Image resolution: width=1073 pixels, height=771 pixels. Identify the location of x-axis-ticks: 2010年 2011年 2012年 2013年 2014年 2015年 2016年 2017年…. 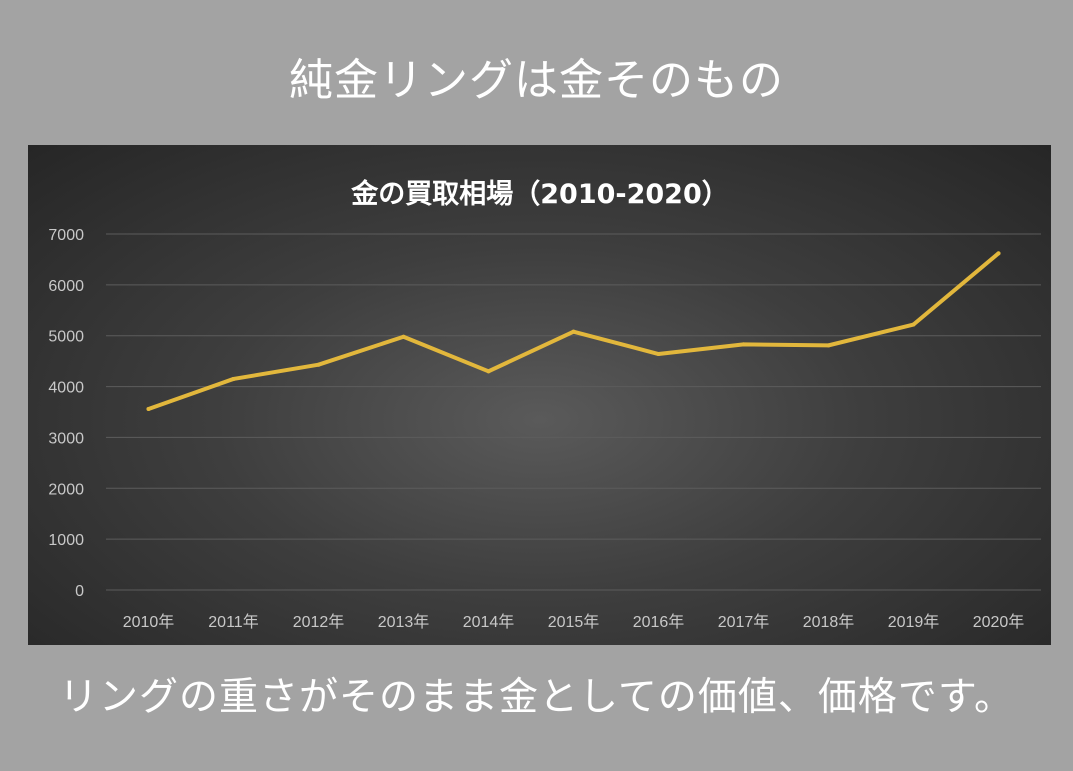
(574, 622).